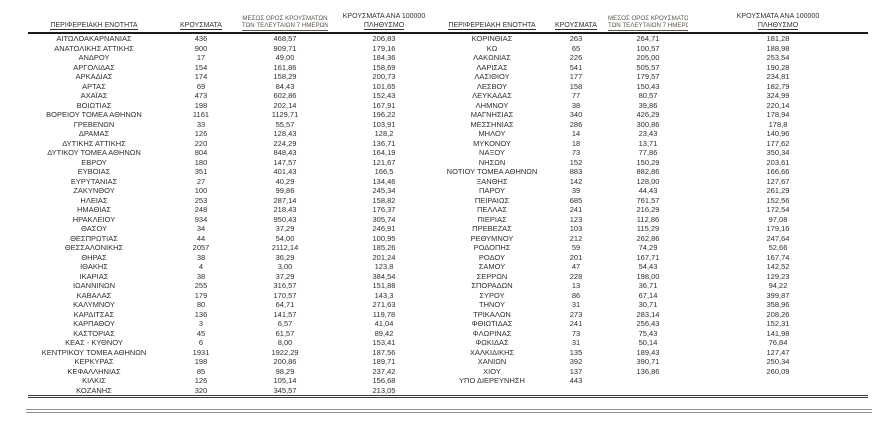 The image size is (880, 439). I want to click on region-cell: ΛΑΡΙΣΑΣ, so click(492, 67).